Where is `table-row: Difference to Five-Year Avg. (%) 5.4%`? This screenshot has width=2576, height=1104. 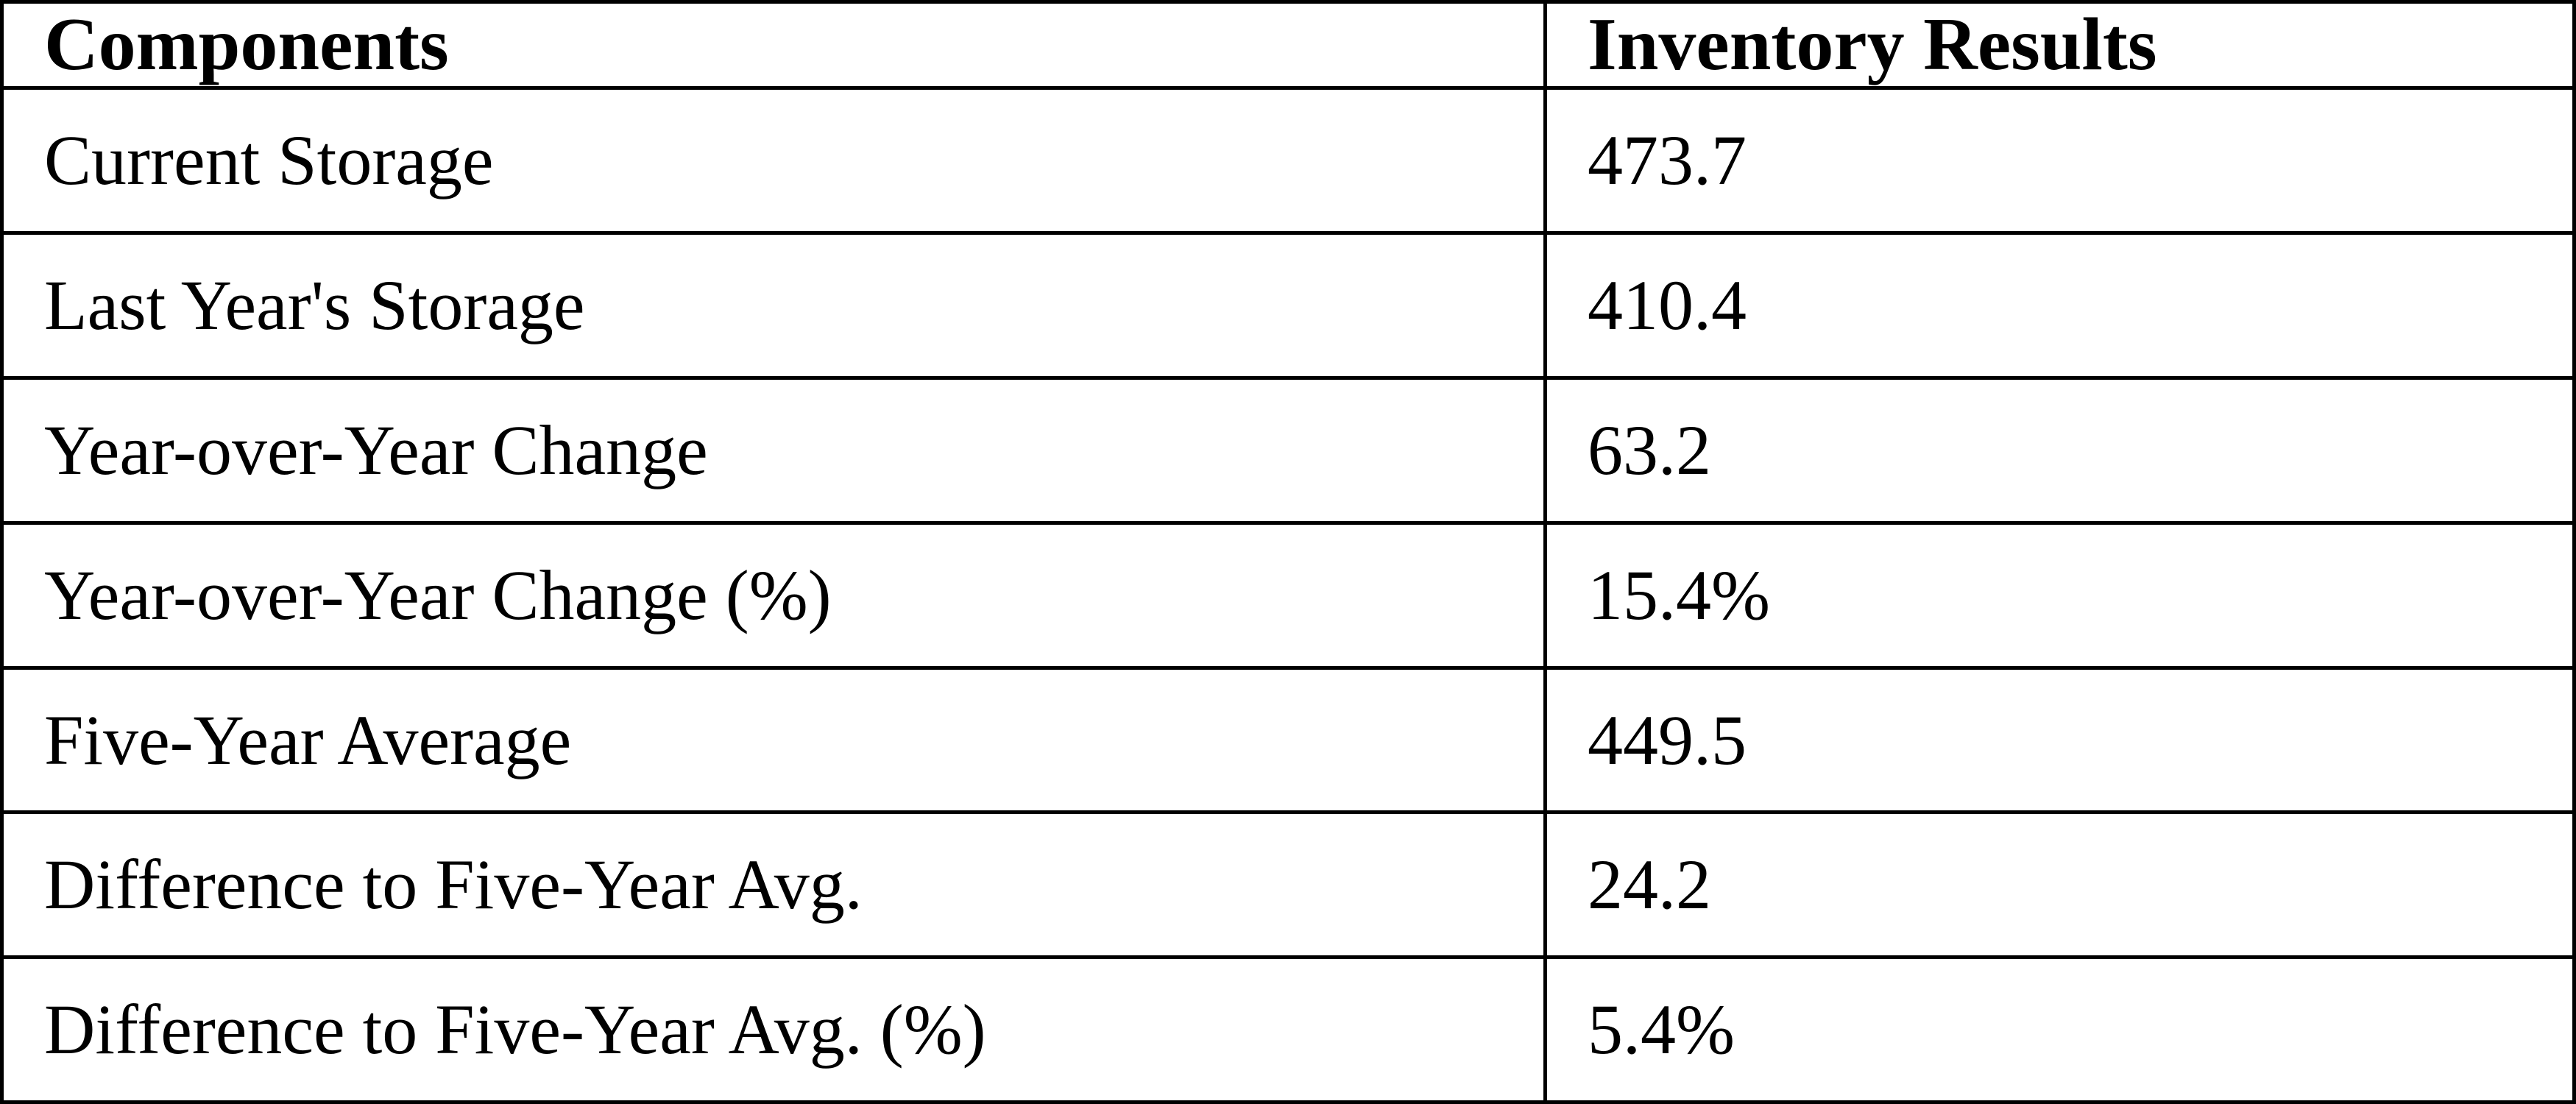 table-row: Difference to Five-Year Avg. (%) 5.4% is located at coordinates (1288, 1029).